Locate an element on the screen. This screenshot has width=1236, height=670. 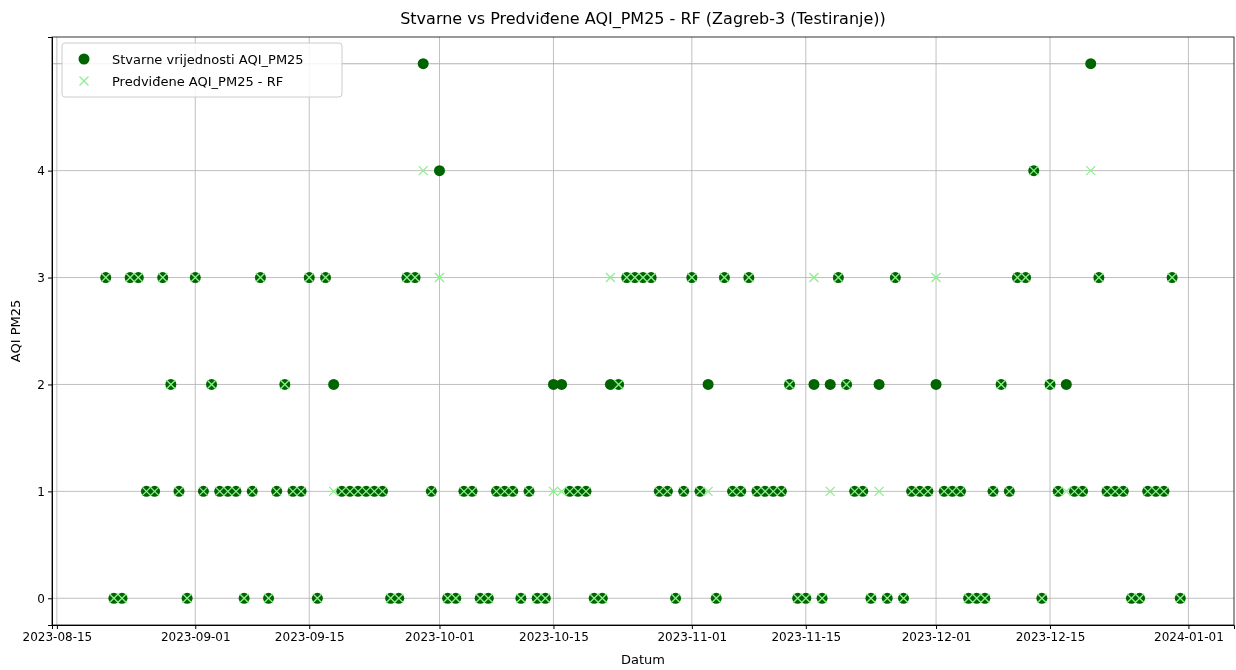
x-tick-label: 2023-12-15 is located at coordinates (1050, 636).